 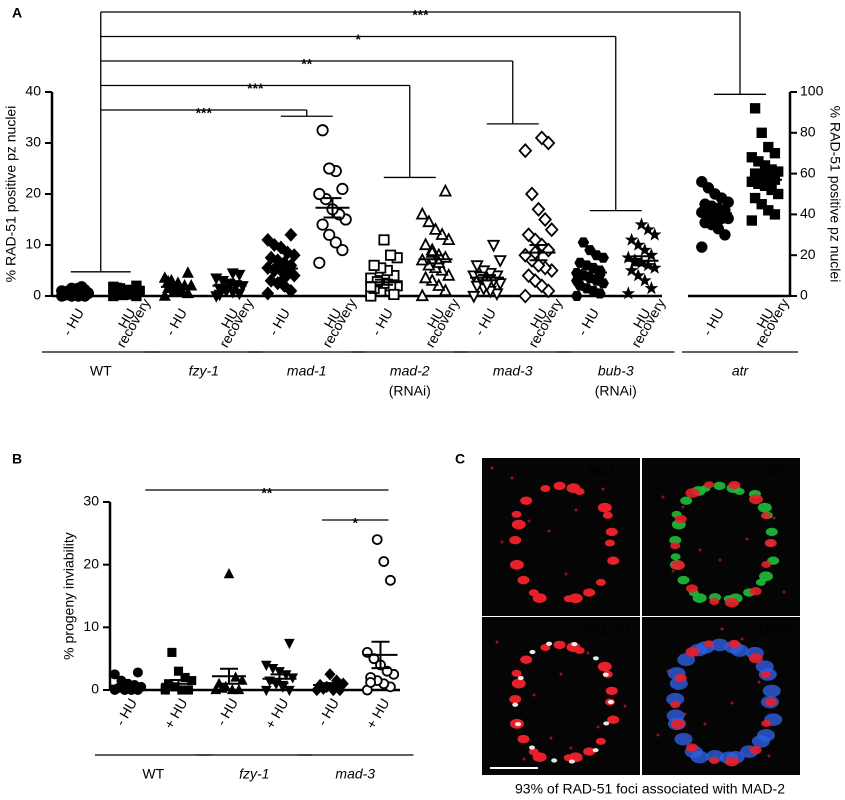 What do you see at coordinates (804, 295) in the screenshot?
I see `y2-tick-label: 0` at bounding box center [804, 295].